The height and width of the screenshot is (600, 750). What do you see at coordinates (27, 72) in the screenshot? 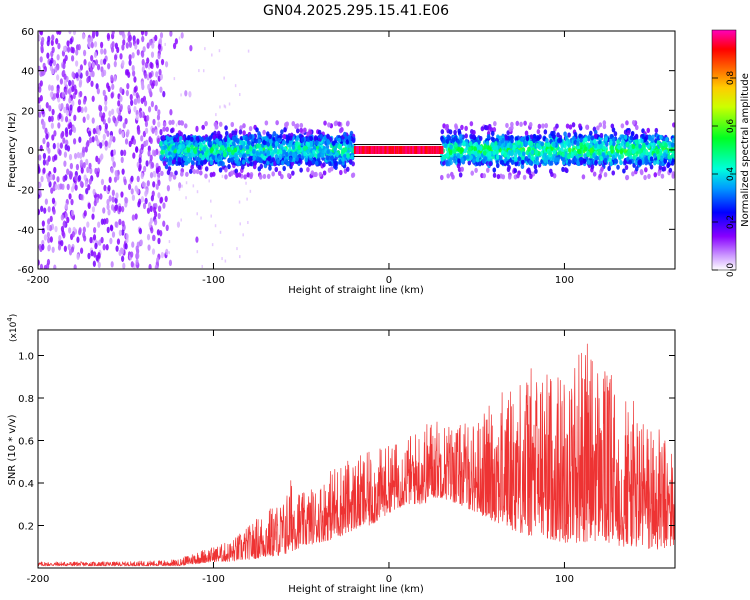
I see `y-tick-label: 40` at bounding box center [27, 72].